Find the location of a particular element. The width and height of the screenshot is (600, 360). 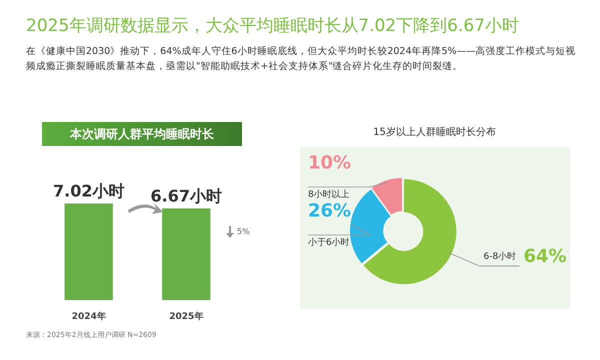

x-tick-label: 2024年 is located at coordinates (89, 316).